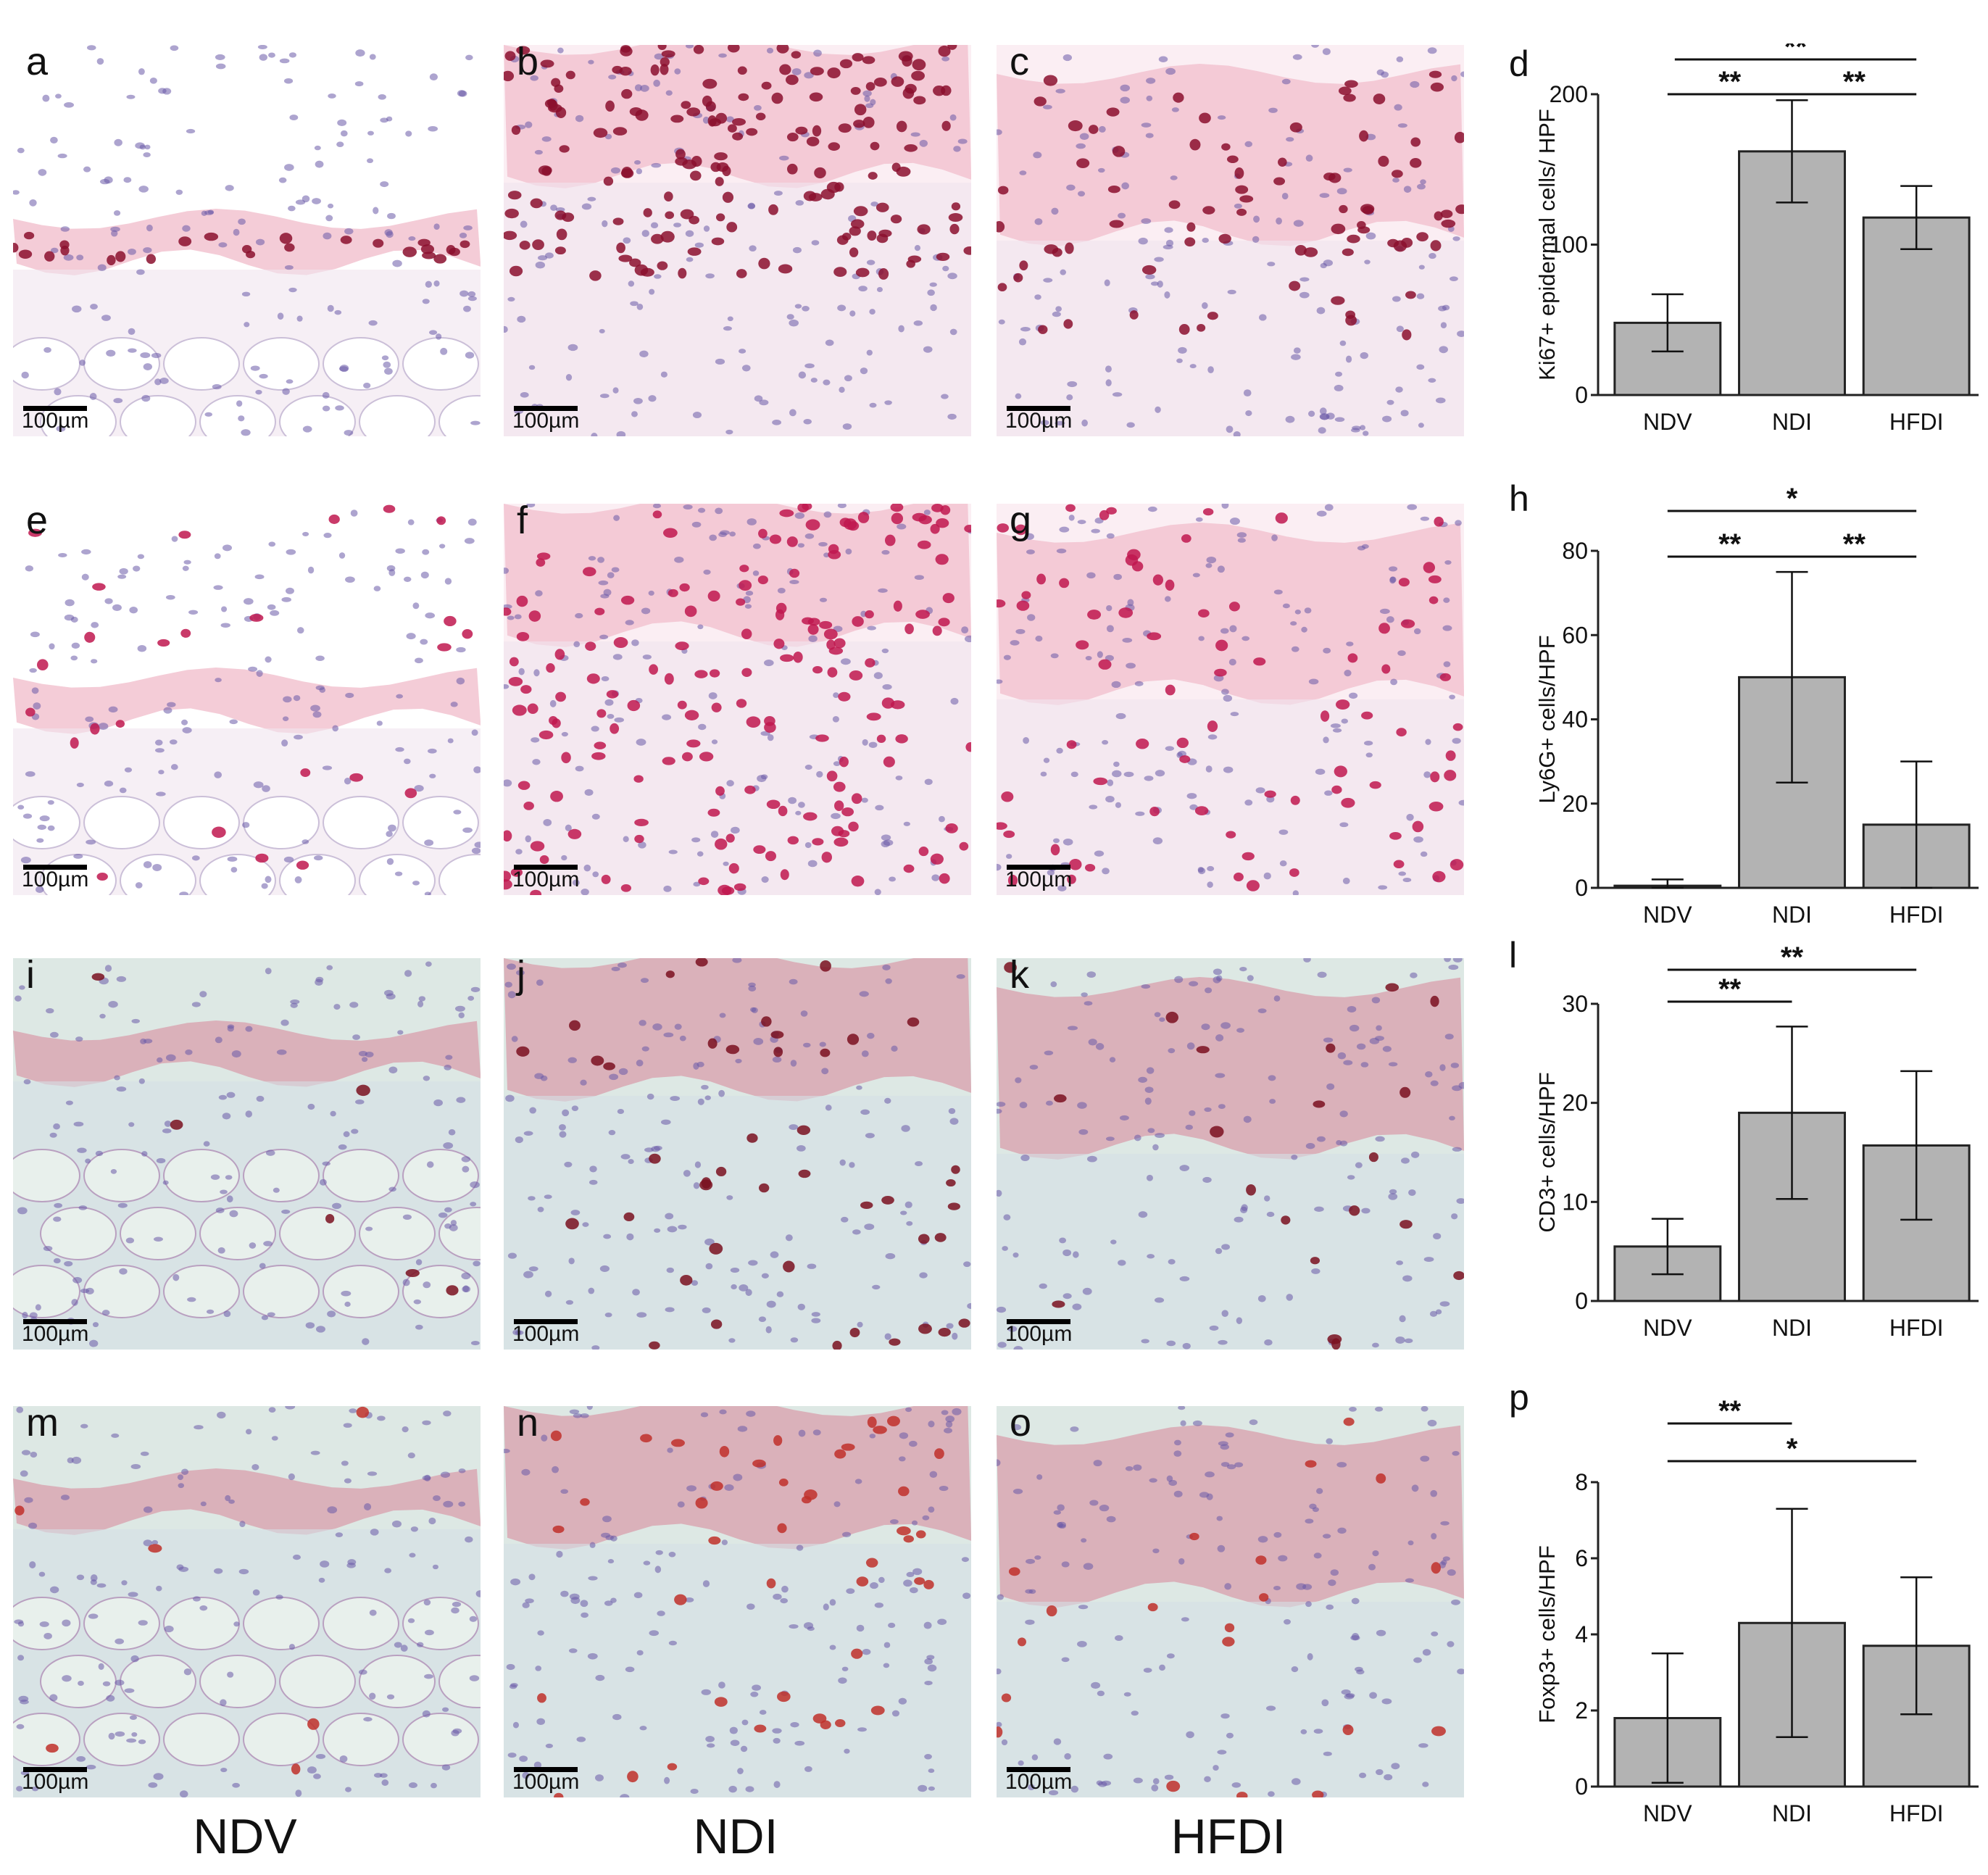 The width and height of the screenshot is (1988, 1875). What do you see at coordinates (1230, 1154) in the screenshot?
I see `tissue-image-k` at bounding box center [1230, 1154].